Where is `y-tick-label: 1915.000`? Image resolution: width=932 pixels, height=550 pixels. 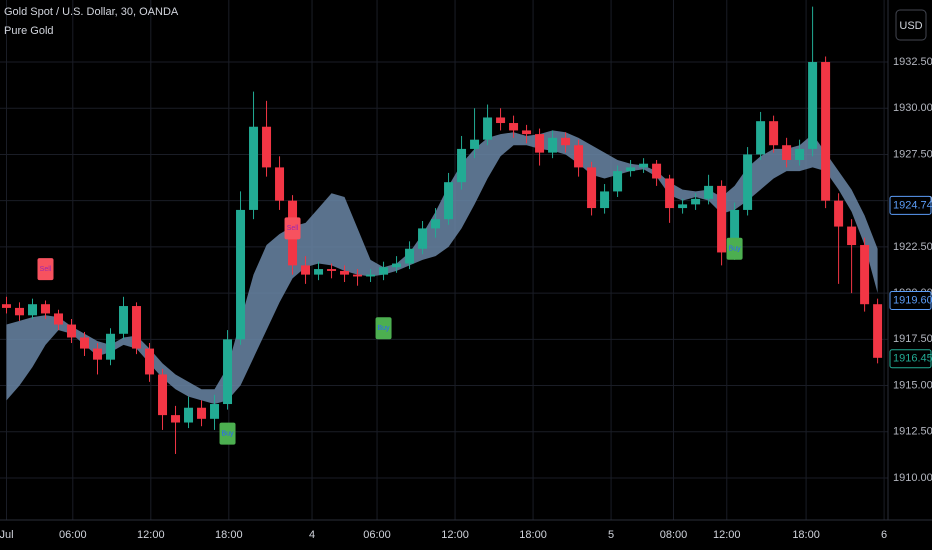
y-tick-label: 1915.000 is located at coordinates (912, 385).